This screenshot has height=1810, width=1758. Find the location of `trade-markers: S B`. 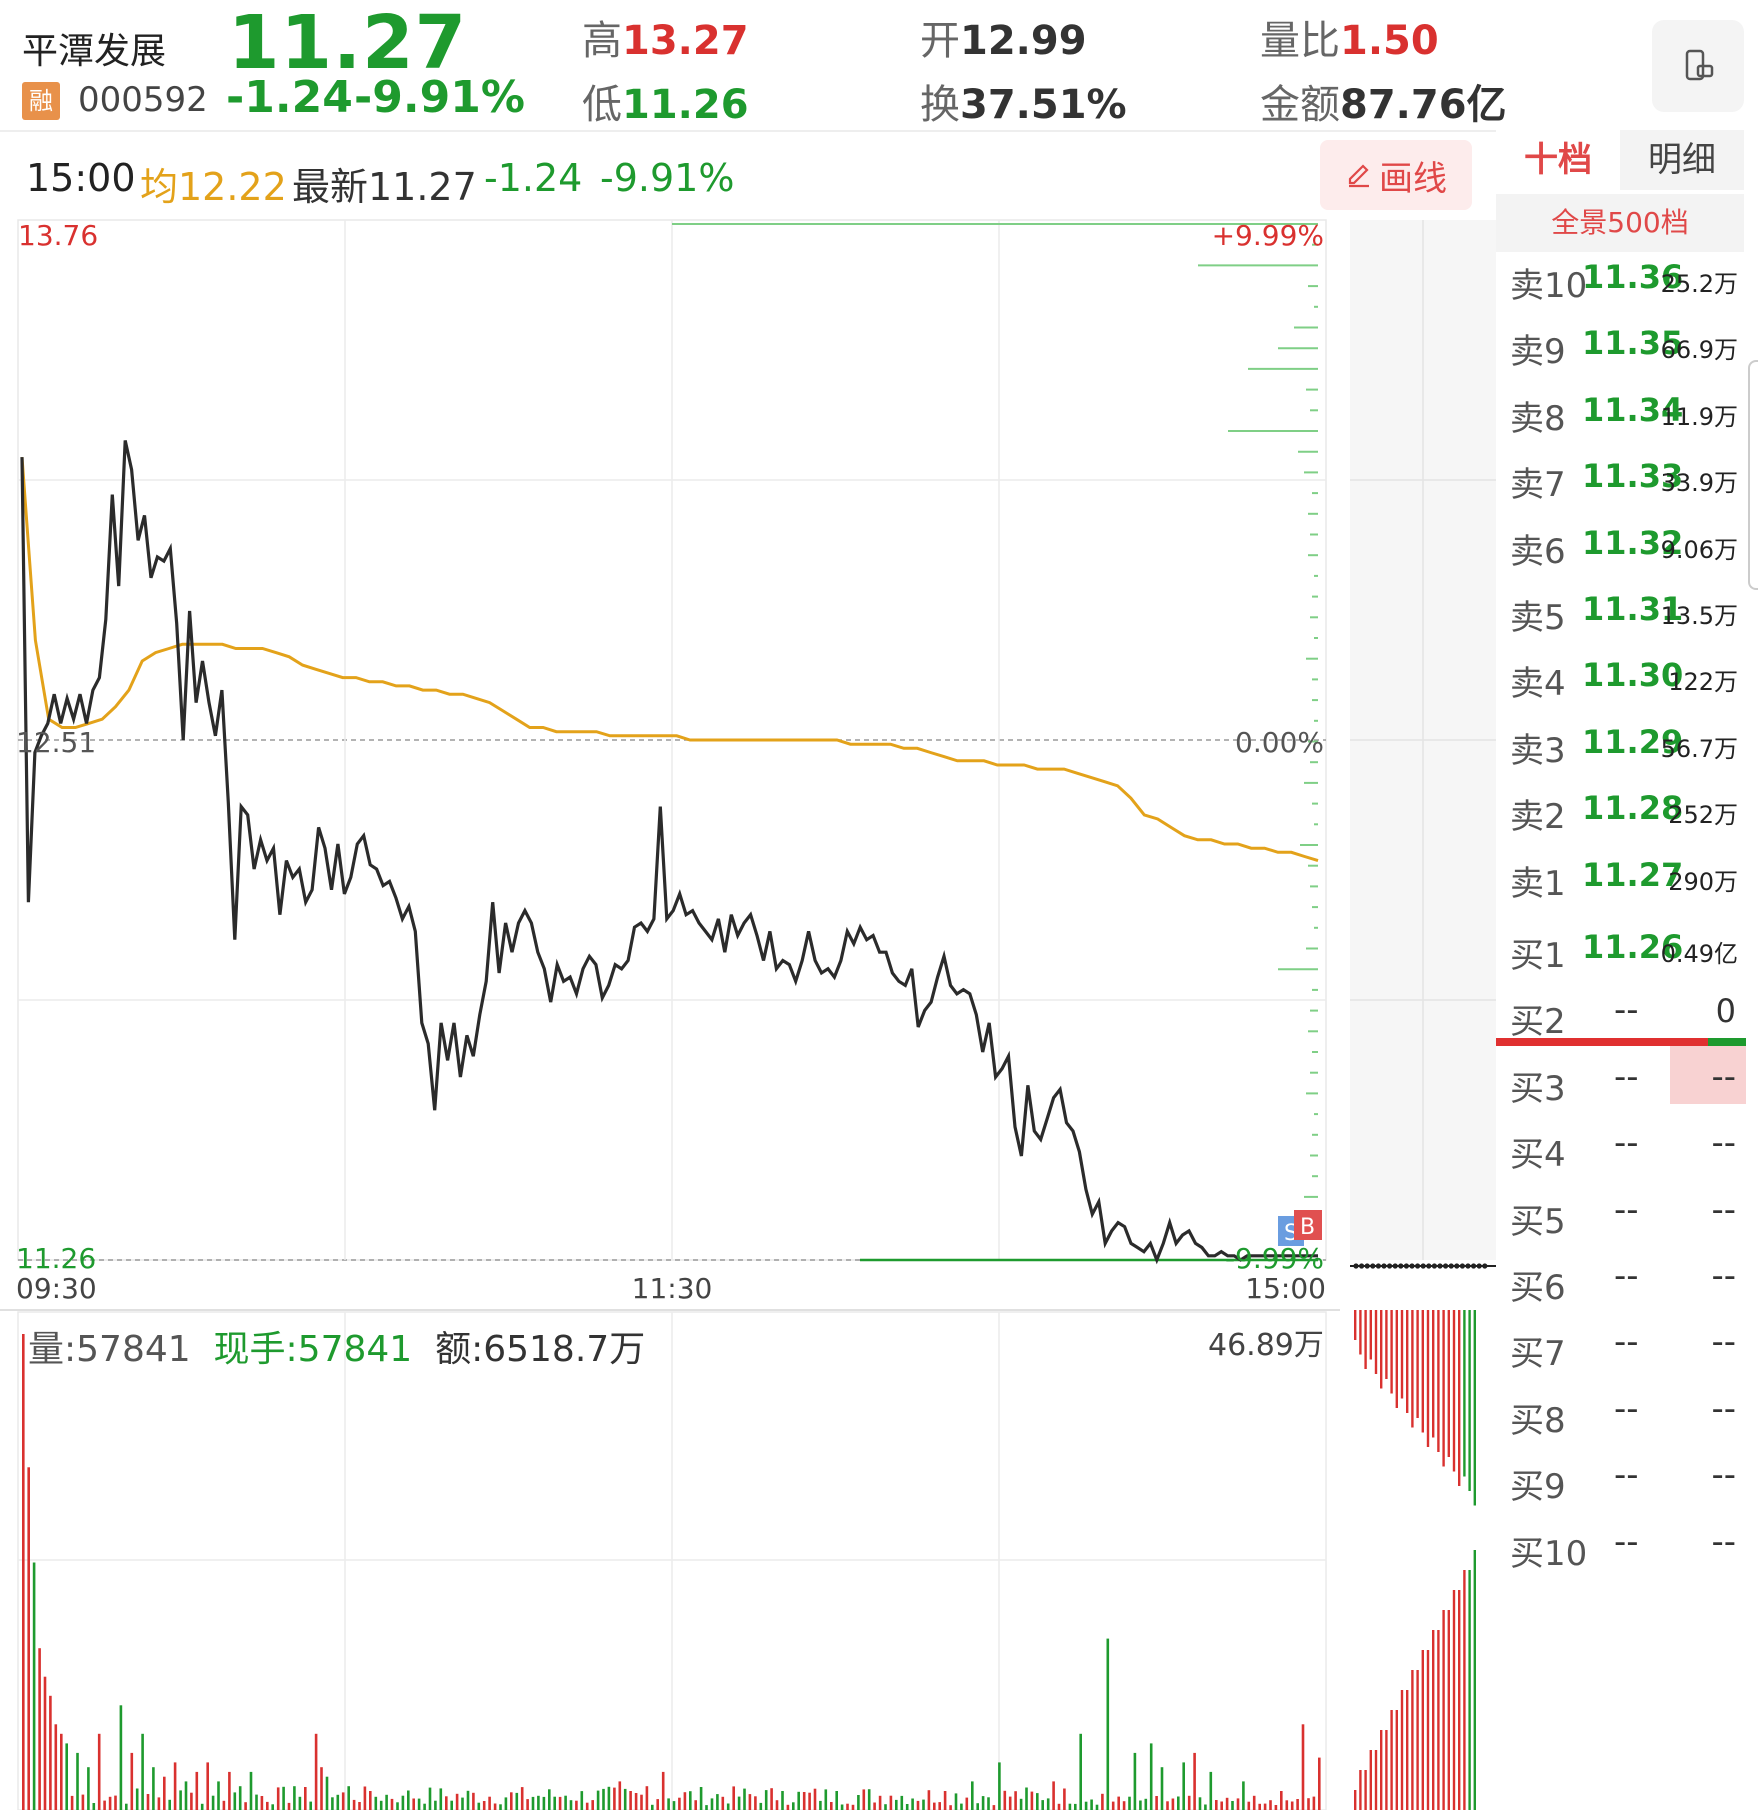

trade-markers: S B is located at coordinates (1300, 1228).